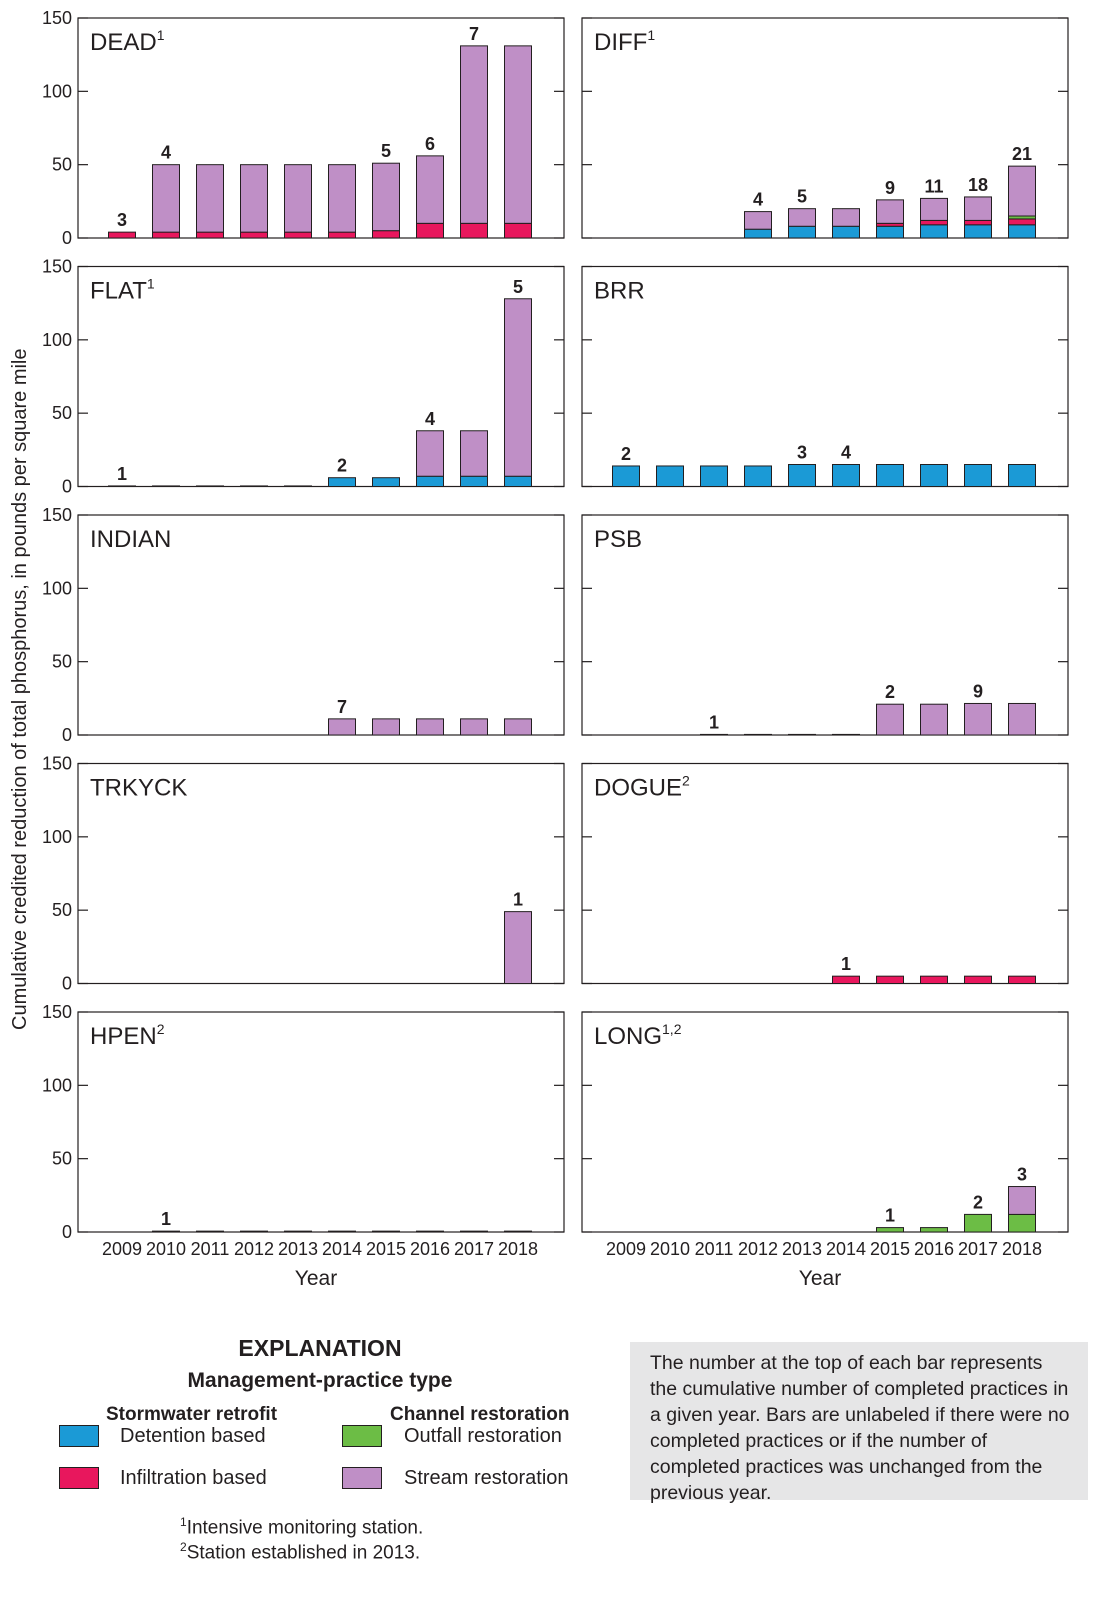 The image size is (1119, 1602). What do you see at coordinates (430, 144) in the screenshot?
I see `bar-count-label: 6` at bounding box center [430, 144].